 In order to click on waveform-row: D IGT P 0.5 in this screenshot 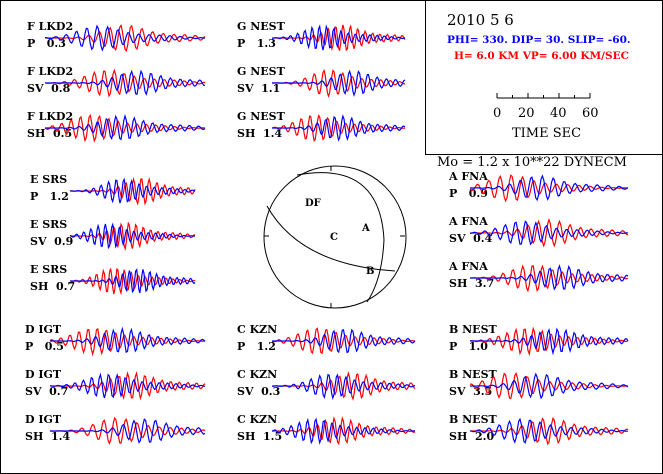, I will do `click(115, 340)`.